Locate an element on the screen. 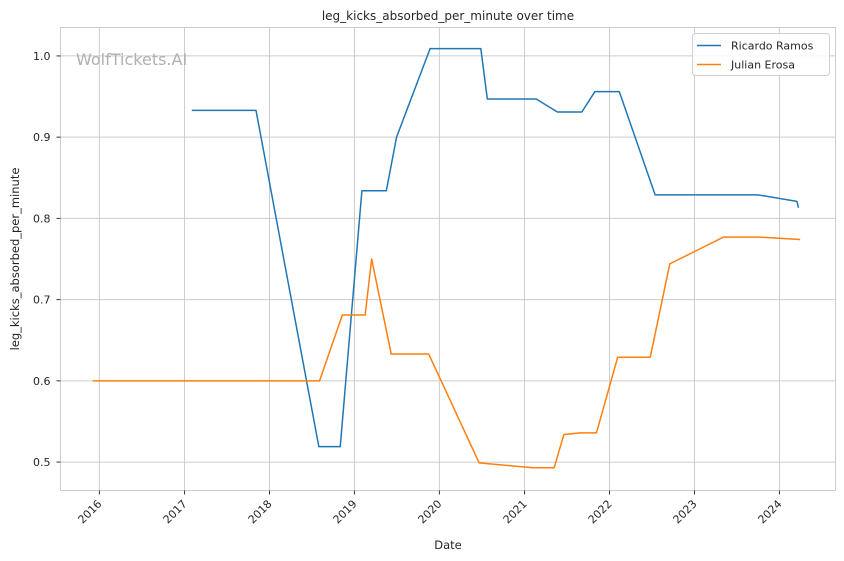  legend: Ricardo Ramos Julian Erosa is located at coordinates (761, 54).